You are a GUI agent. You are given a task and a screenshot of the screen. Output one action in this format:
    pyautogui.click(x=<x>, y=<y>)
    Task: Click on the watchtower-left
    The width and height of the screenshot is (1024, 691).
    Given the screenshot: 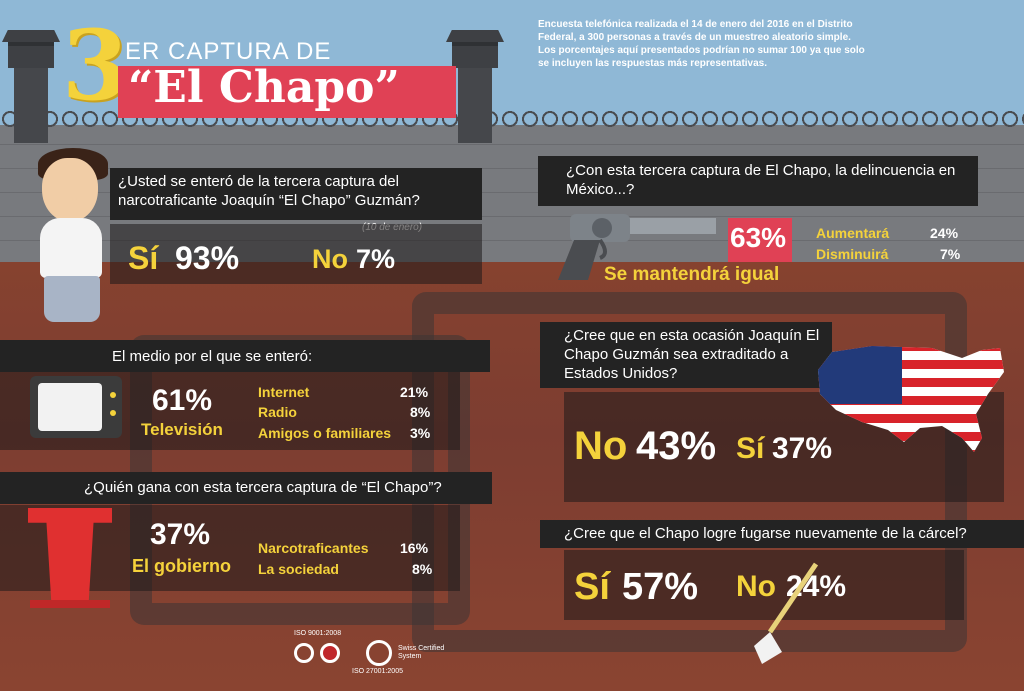 What is the action you would take?
    pyautogui.click(x=31, y=86)
    